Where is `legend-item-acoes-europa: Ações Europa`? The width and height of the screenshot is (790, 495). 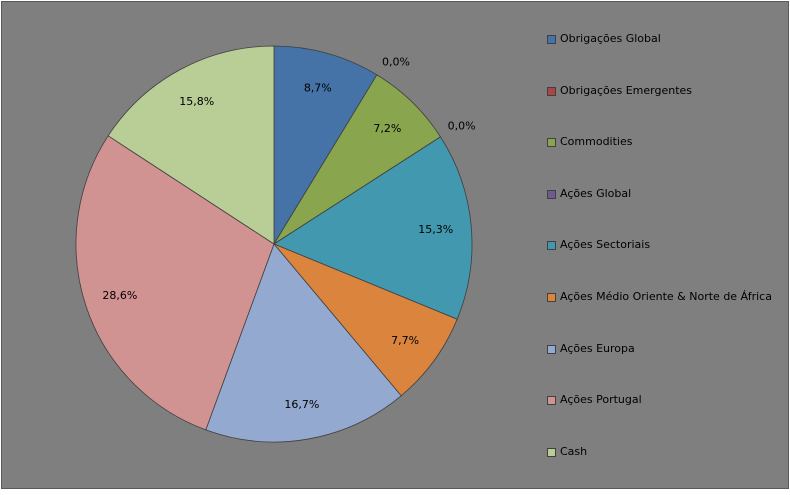
legend-item-acoes-europa: Ações Europa is located at coordinates (667, 367).